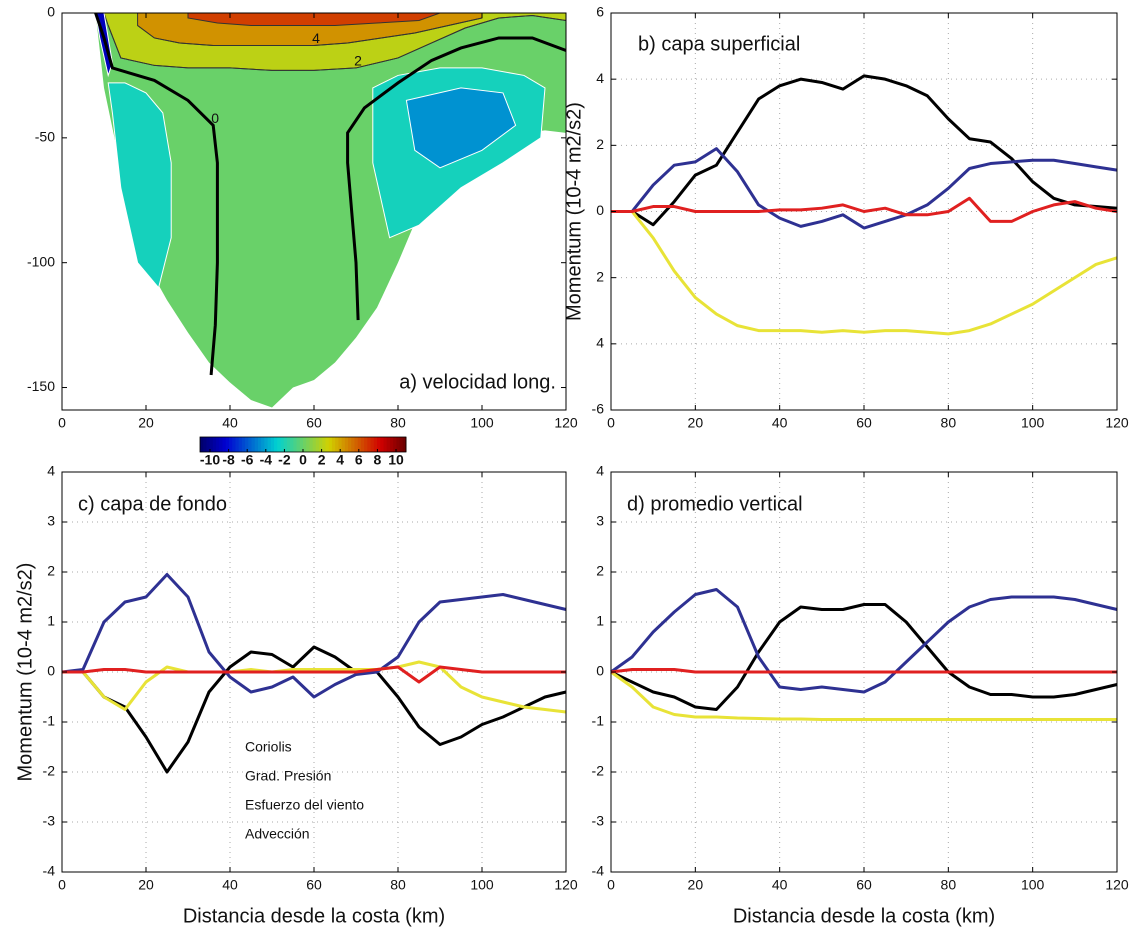  Describe the element at coordinates (340, 460) in the screenshot. I see `colorbar-tick-label: 4` at that location.